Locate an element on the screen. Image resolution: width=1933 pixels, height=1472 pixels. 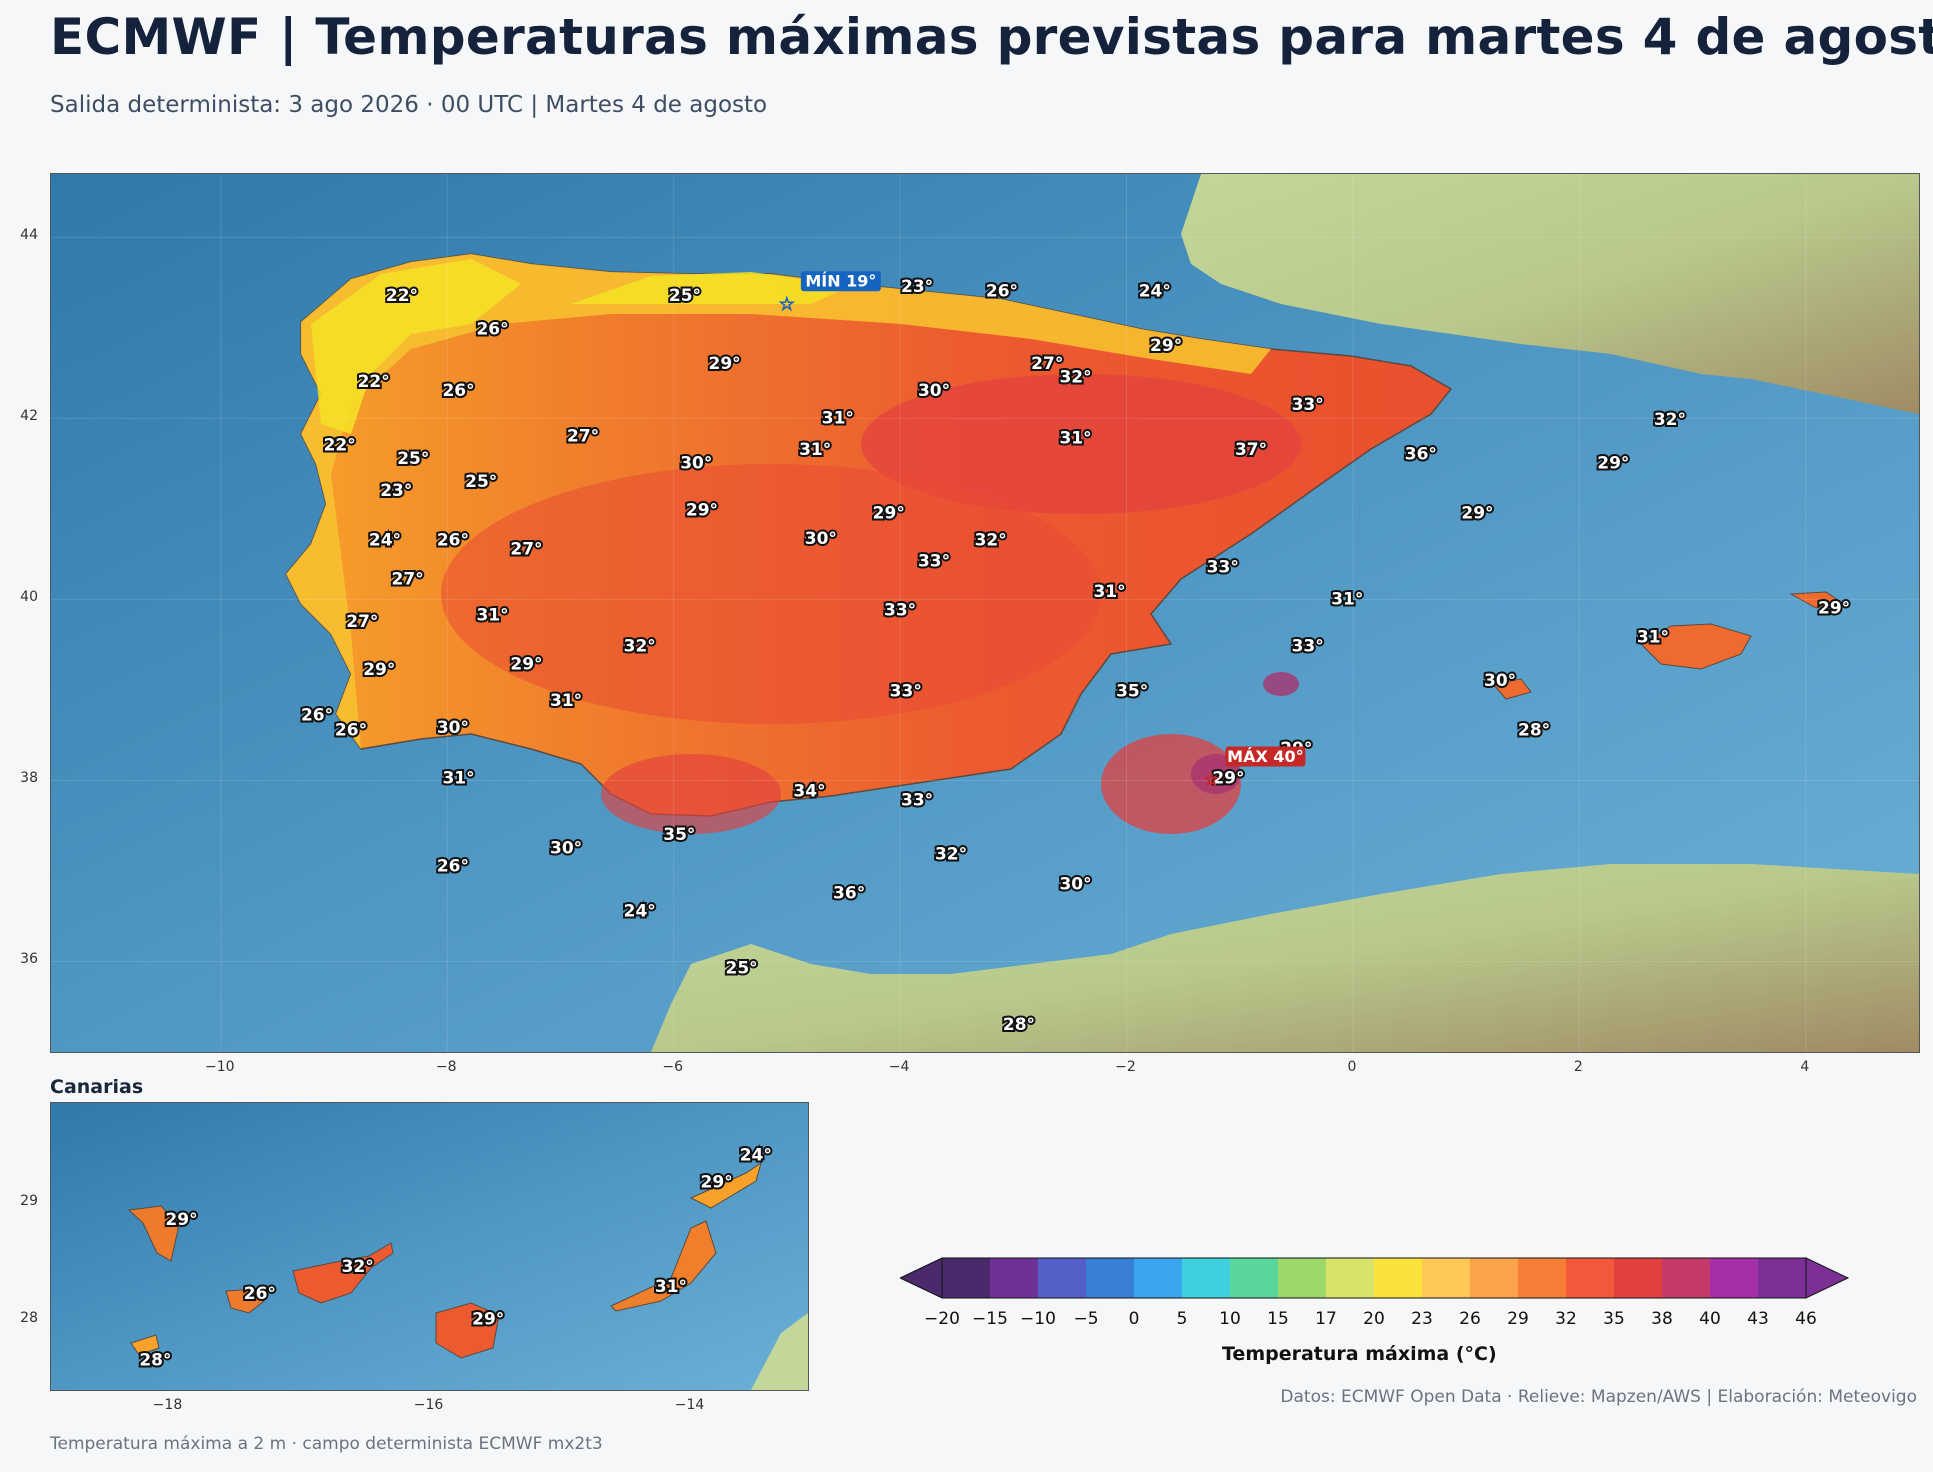
inset-sea-background is located at coordinates (429, 1246).